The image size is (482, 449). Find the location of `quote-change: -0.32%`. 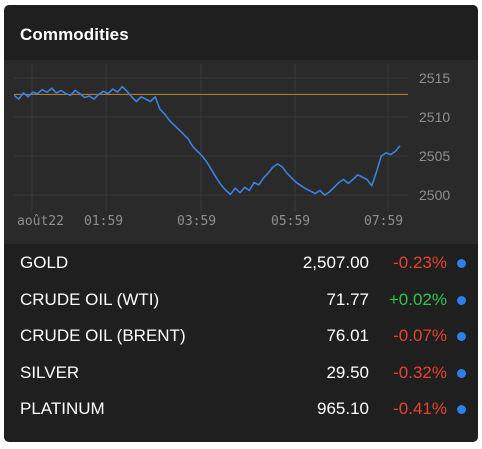

quote-change: -0.32% is located at coordinates (420, 372).